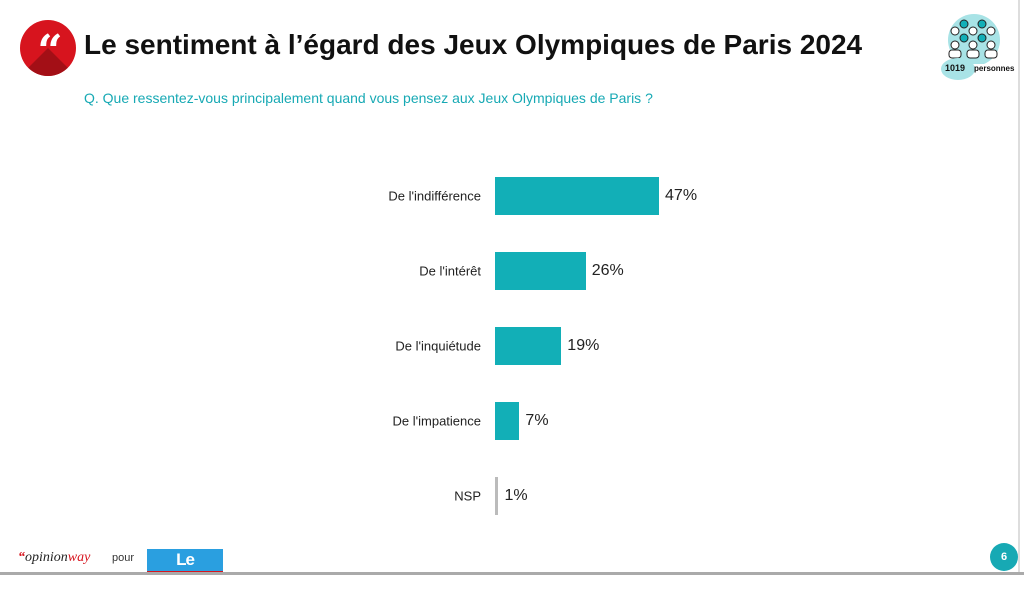 The image size is (1024, 593). I want to click on data-label: 1%, so click(516, 495).